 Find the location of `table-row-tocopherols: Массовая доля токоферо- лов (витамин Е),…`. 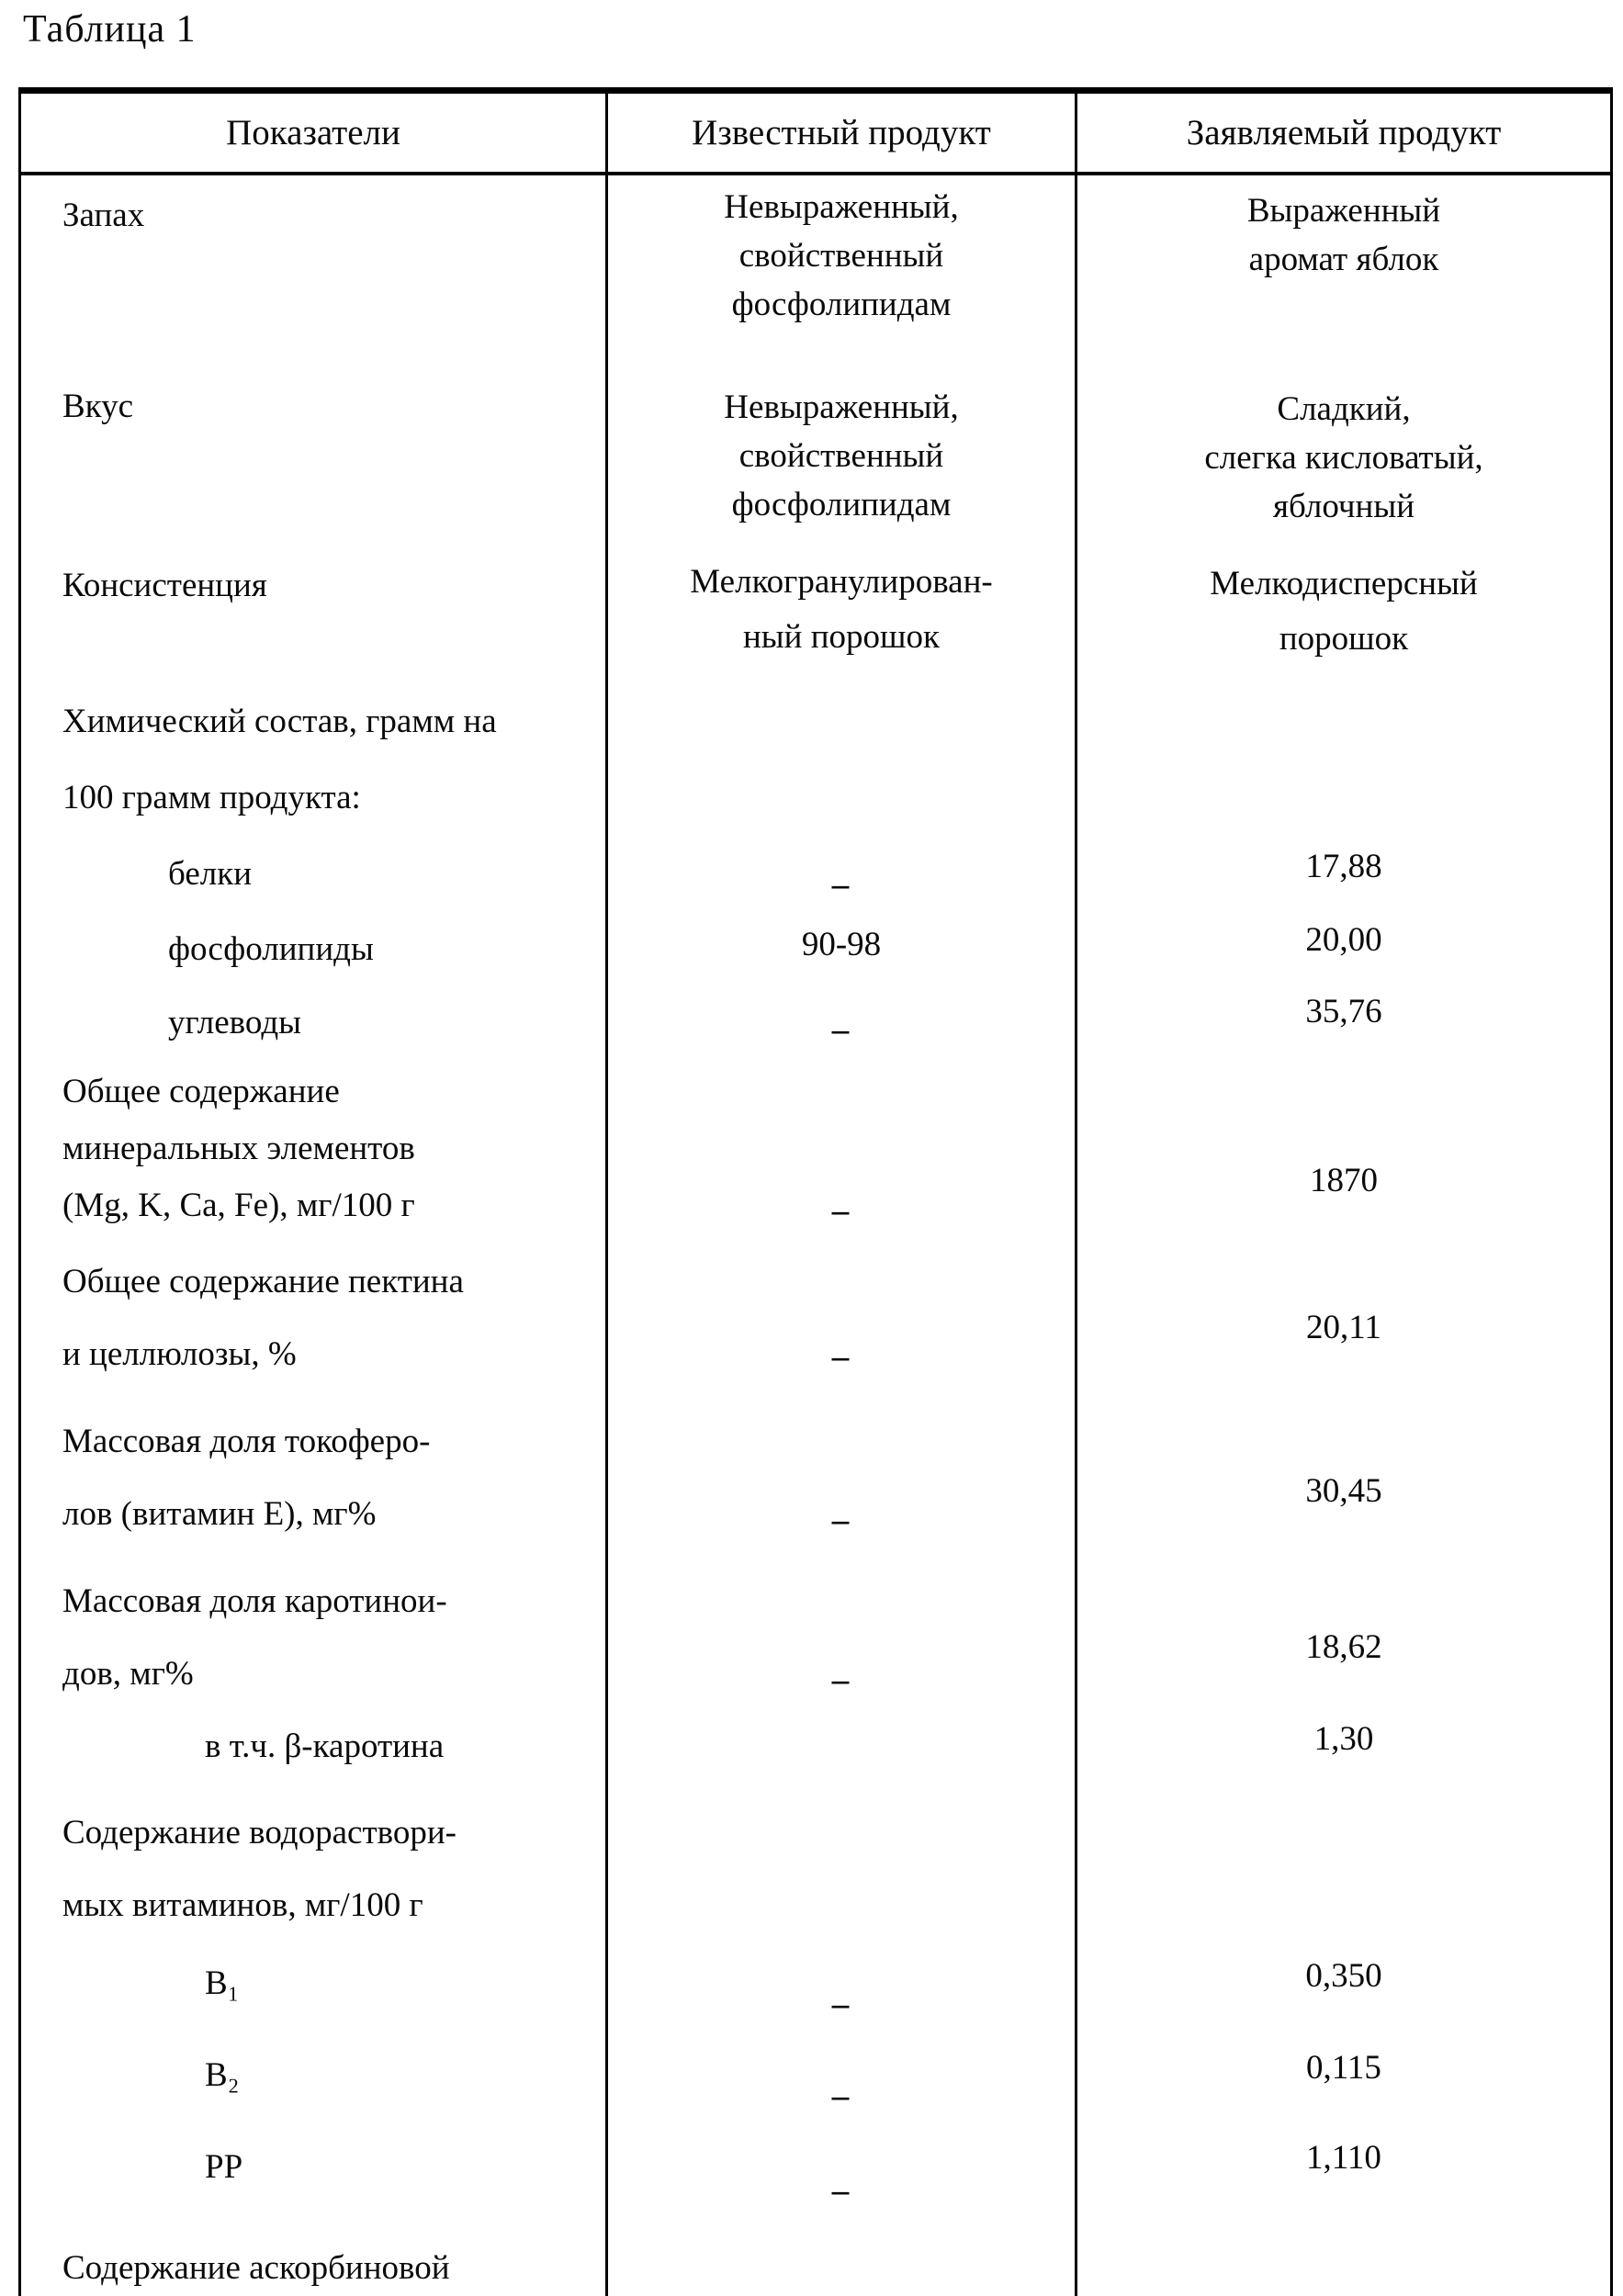

table-row-tocopherols: Массовая доля токоферо- лов (витамин Е),… is located at coordinates (815, 1470).